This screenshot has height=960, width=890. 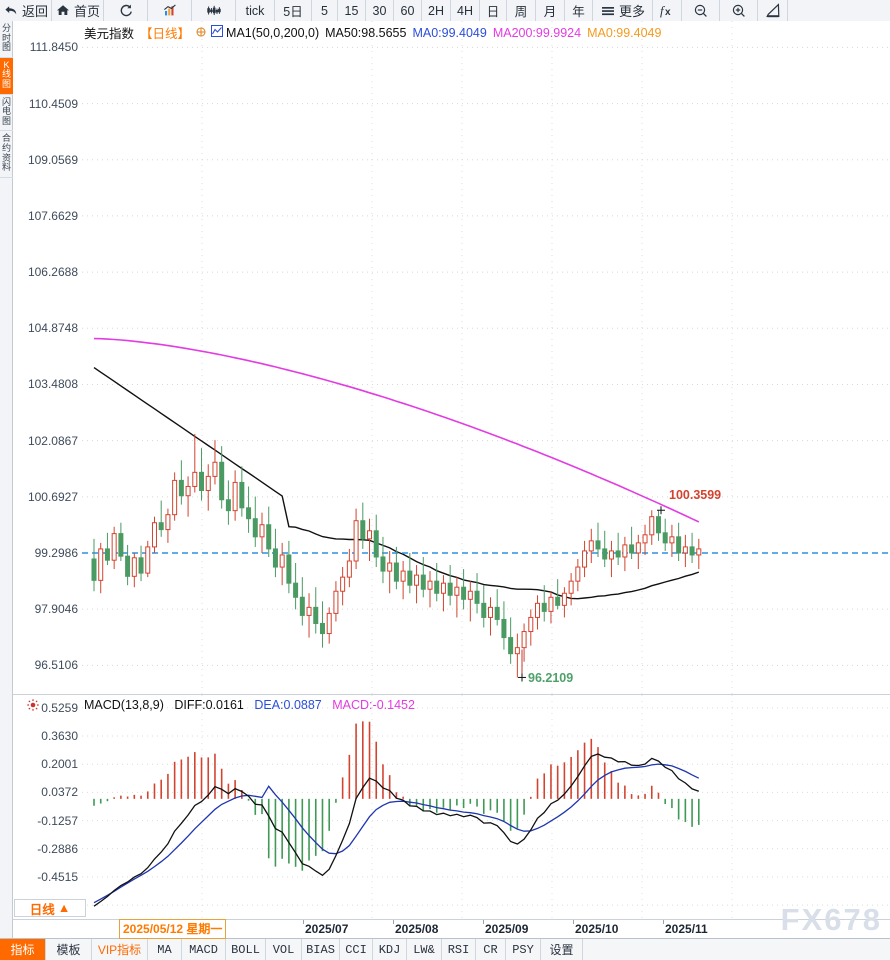 I want to click on period-selector-arrow: ▲, so click(x=64, y=908).